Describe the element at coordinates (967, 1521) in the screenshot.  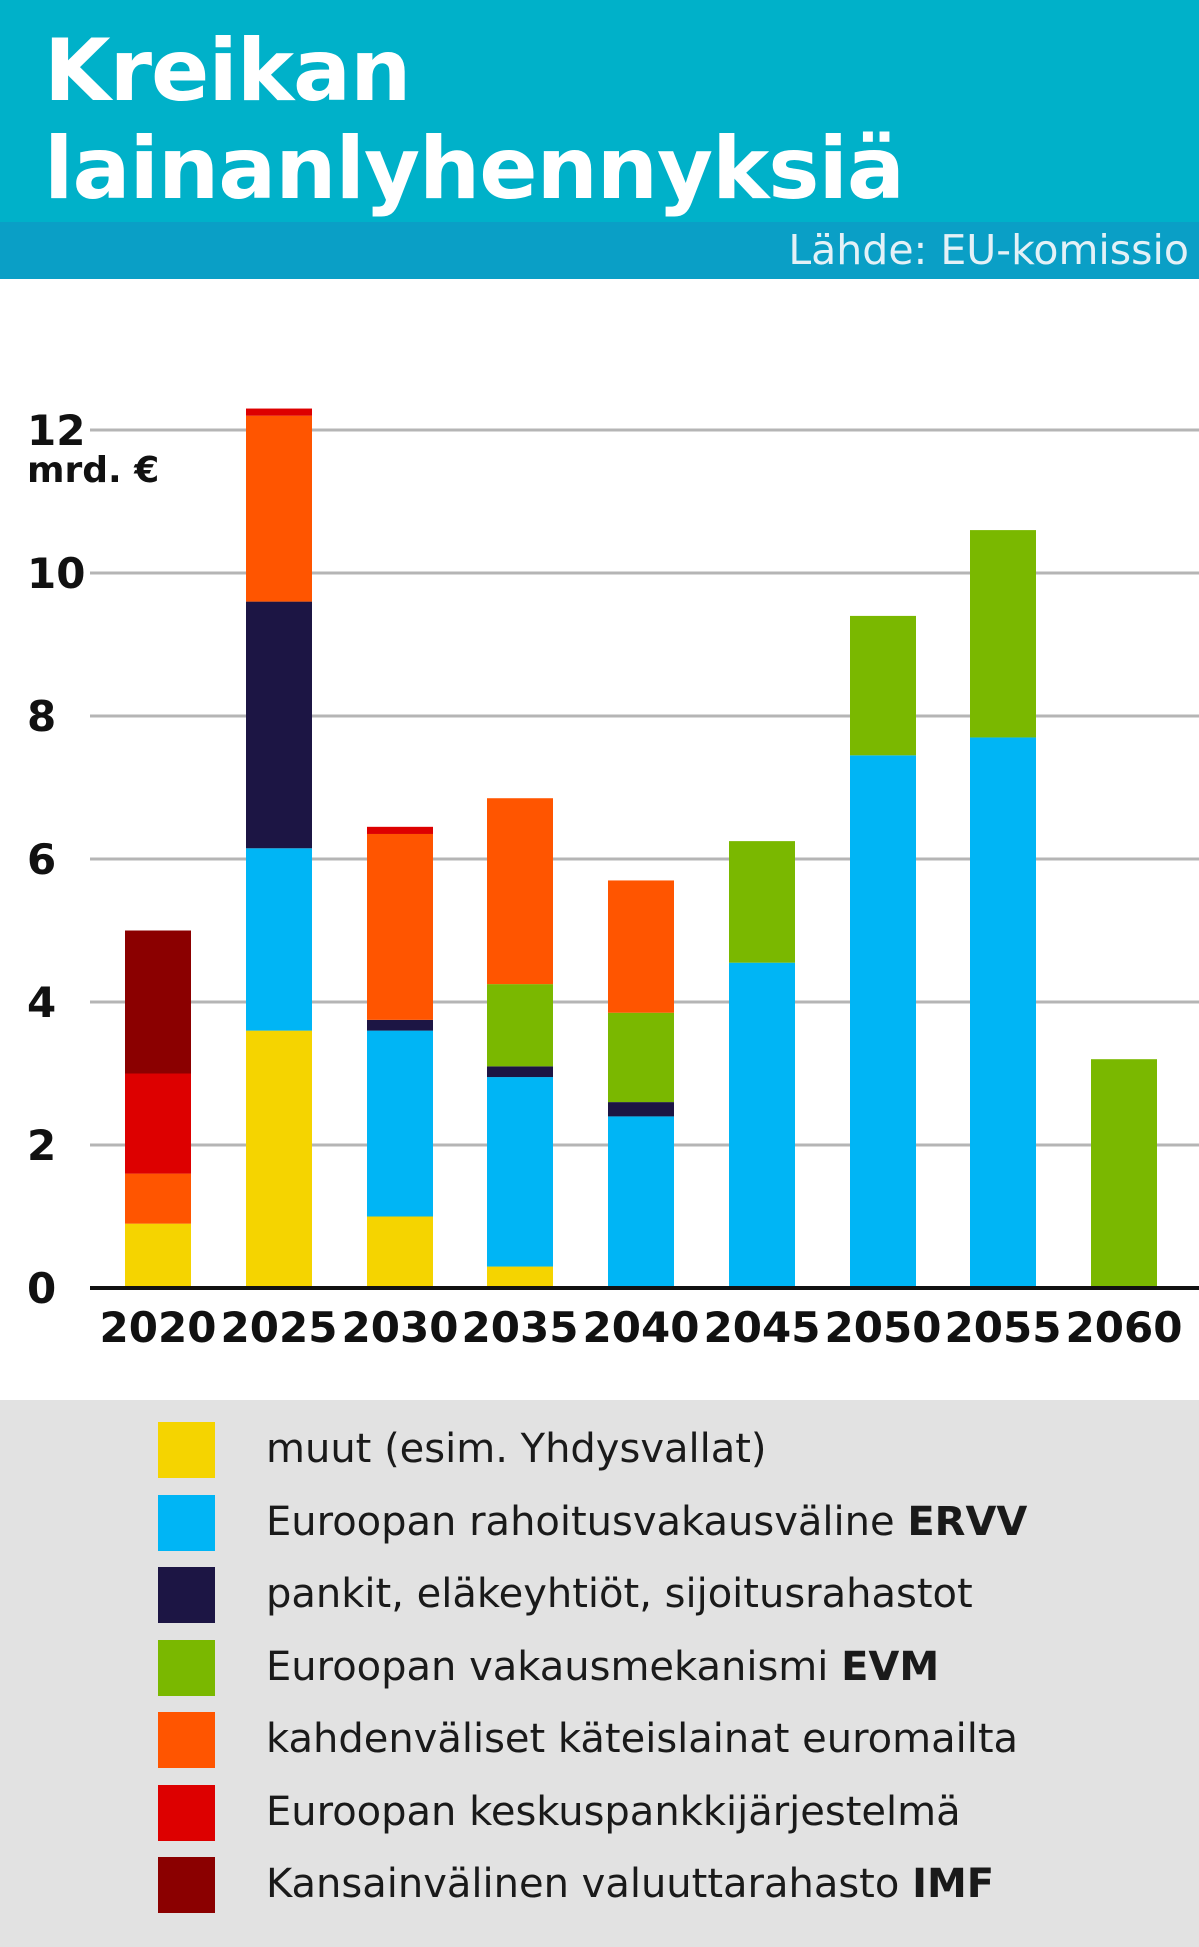
I see `legend-label-abbrev: ERVV` at that location.